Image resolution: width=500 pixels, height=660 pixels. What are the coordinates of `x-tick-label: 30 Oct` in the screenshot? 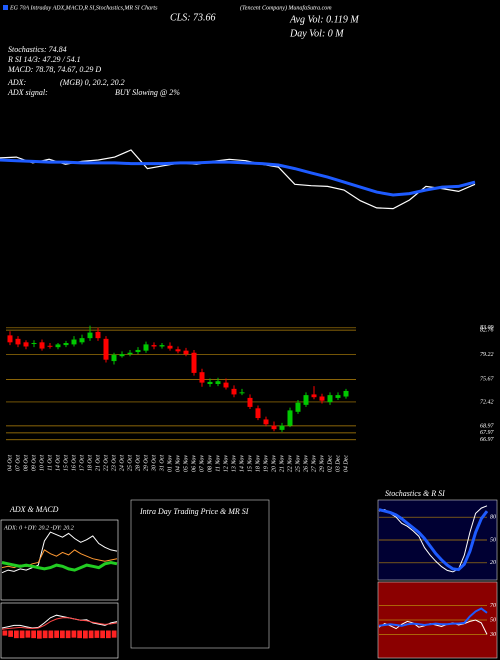 It's located at (154, 463).